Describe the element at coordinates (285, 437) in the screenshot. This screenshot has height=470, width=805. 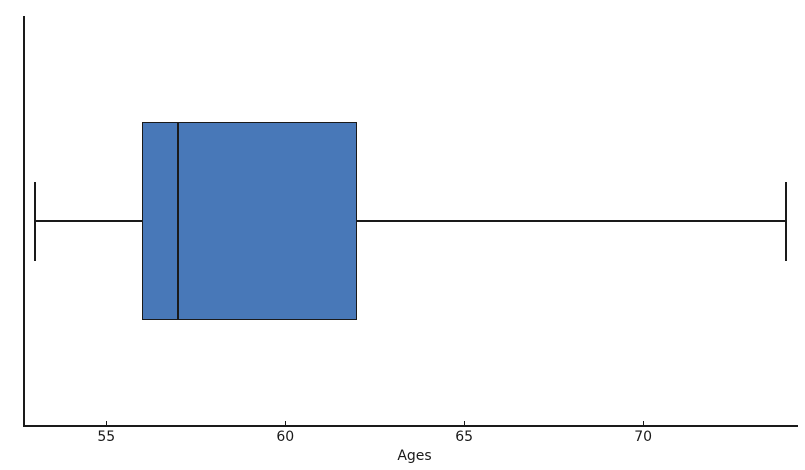
I see `x-tick-label: 60` at that location.